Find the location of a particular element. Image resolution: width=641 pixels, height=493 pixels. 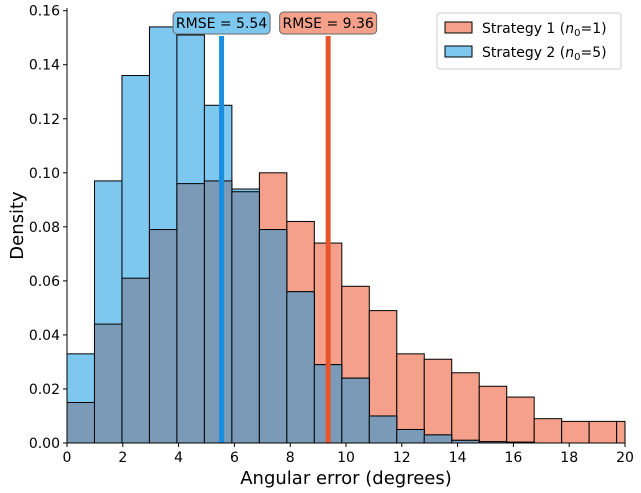

x-tick-label: 14 is located at coordinates (458, 458).